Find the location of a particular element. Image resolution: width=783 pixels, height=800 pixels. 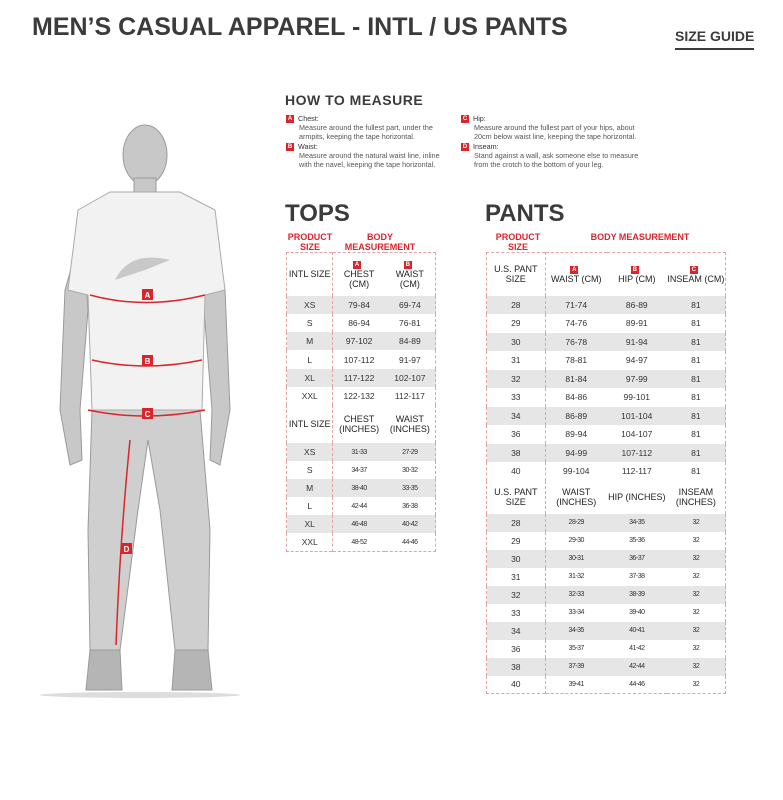

column-header: WAIST (INCHES) is located at coordinates (576, 497).